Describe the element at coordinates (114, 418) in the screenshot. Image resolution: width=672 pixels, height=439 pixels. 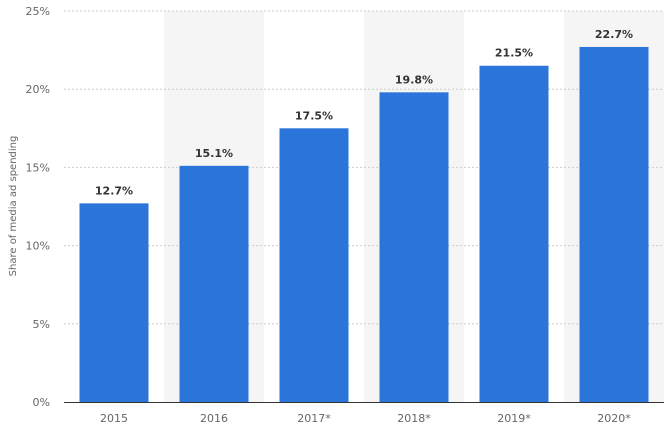
I see `x-tick-label: 2015` at that location.